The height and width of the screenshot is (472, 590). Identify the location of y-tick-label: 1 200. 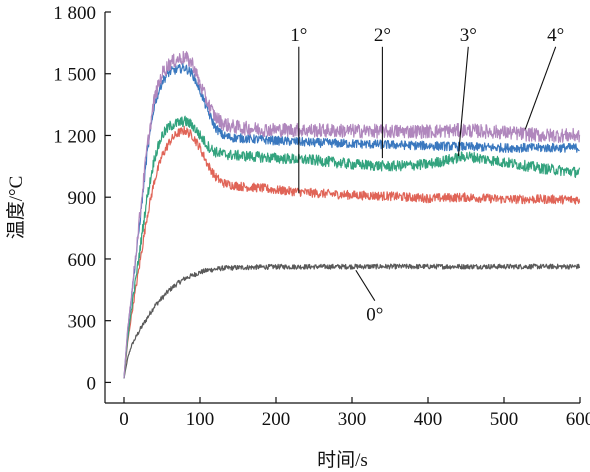
(74, 136).